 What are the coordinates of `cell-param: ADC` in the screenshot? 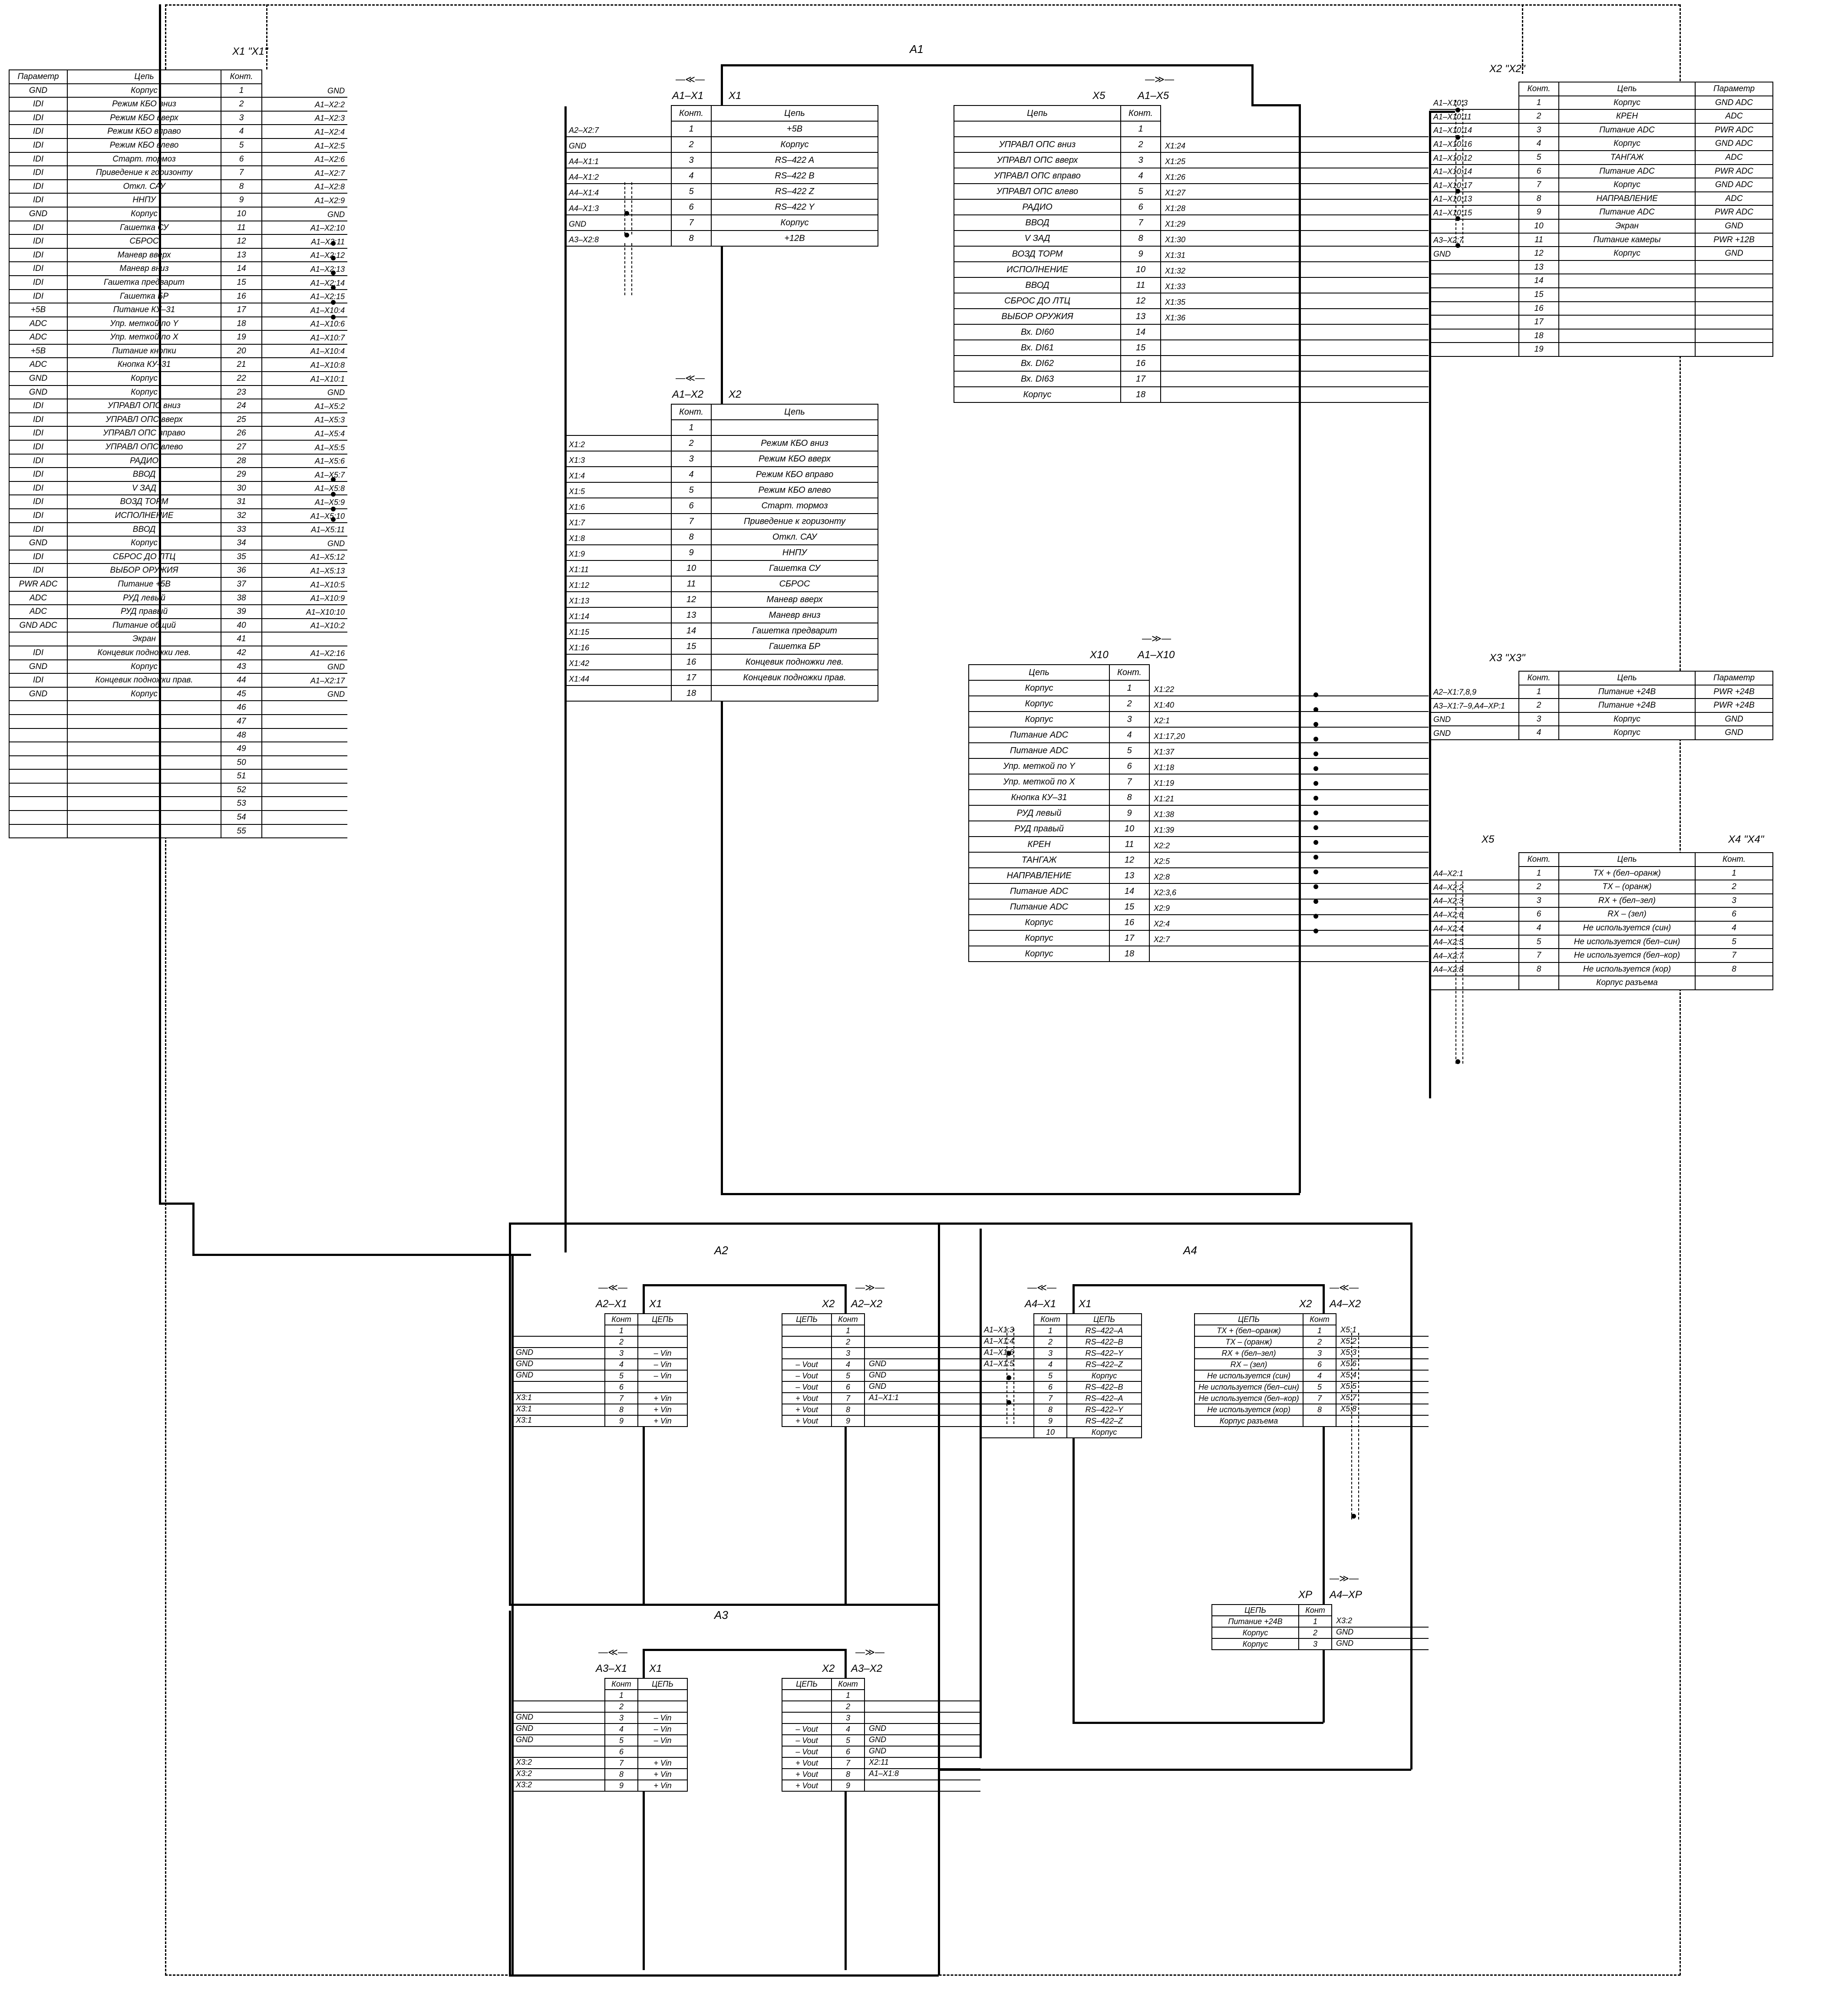 It's located at (39, 611).